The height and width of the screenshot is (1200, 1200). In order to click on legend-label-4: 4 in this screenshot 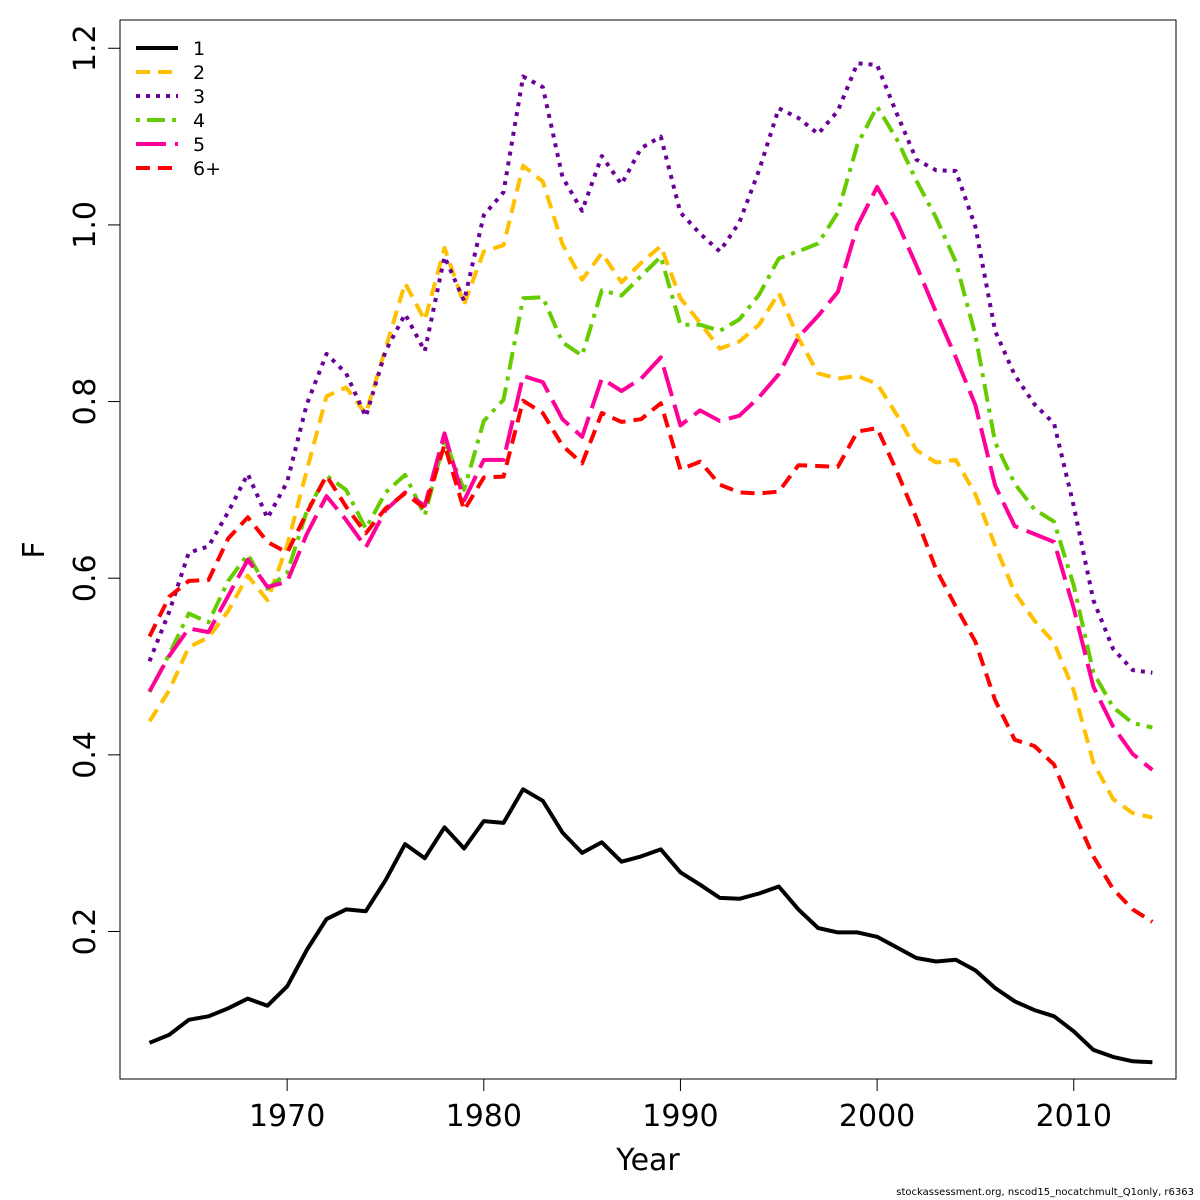, I will do `click(199, 121)`.